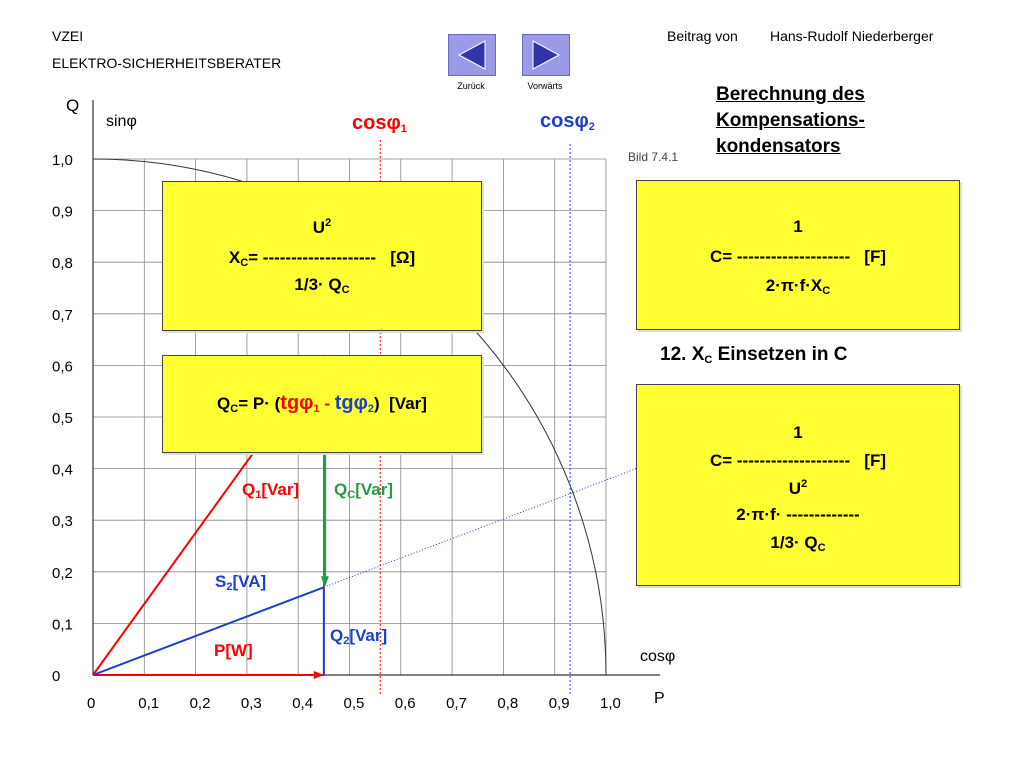 The height and width of the screenshot is (768, 1024). What do you see at coordinates (324, 582) in the screenshot?
I see `qc-arrowhead` at bounding box center [324, 582].